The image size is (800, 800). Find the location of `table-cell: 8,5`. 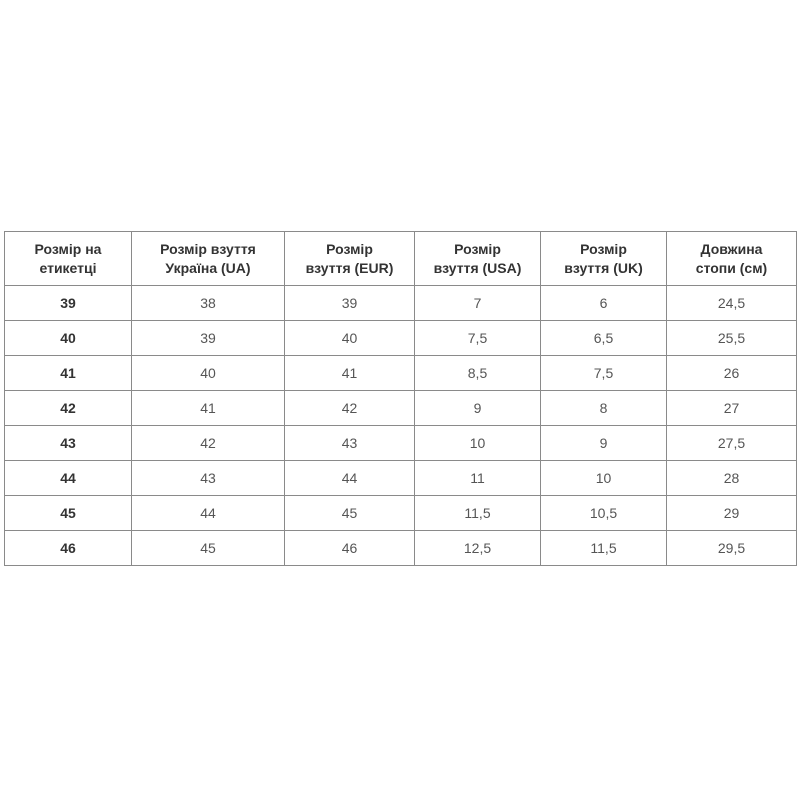

table-cell: 8,5 is located at coordinates (477, 373).